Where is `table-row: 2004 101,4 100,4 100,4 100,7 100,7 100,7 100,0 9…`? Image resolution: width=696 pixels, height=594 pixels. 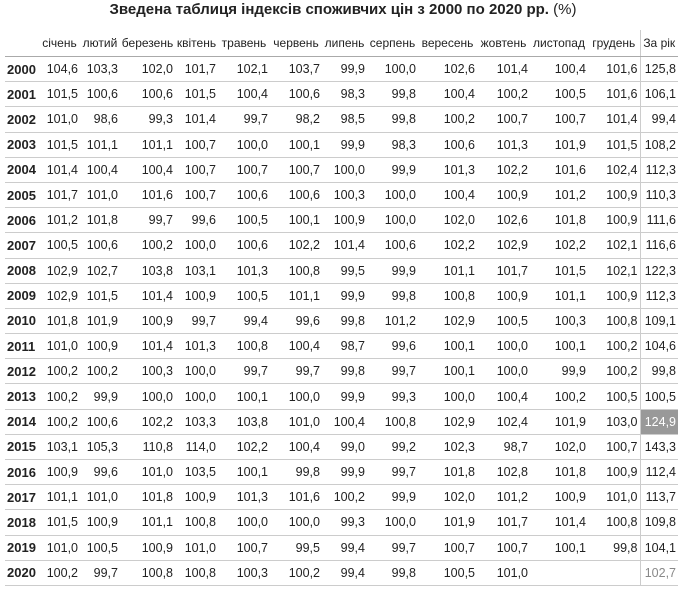 table-row: 2004 101,4 100,4 100,4 100,7 100,7 100,7 100,0 9… is located at coordinates (341, 170).